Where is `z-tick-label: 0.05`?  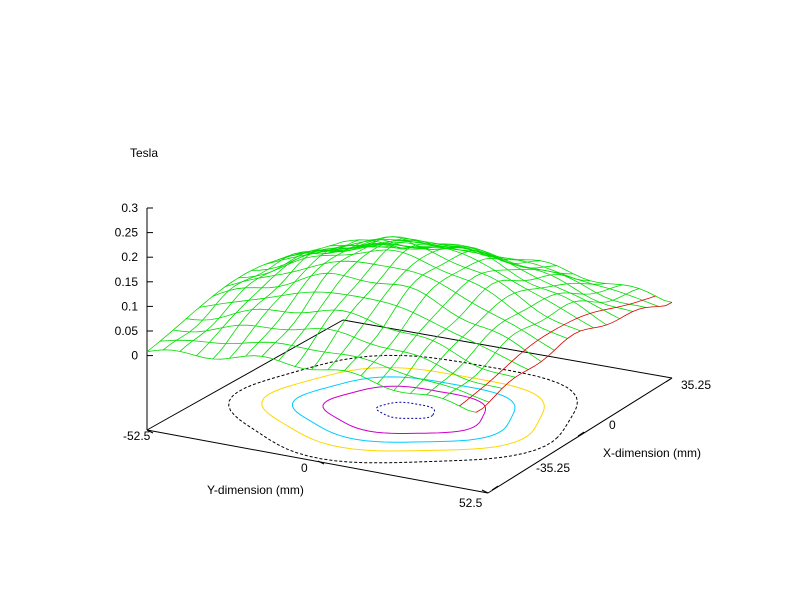 z-tick-label: 0.05 is located at coordinates (127, 331).